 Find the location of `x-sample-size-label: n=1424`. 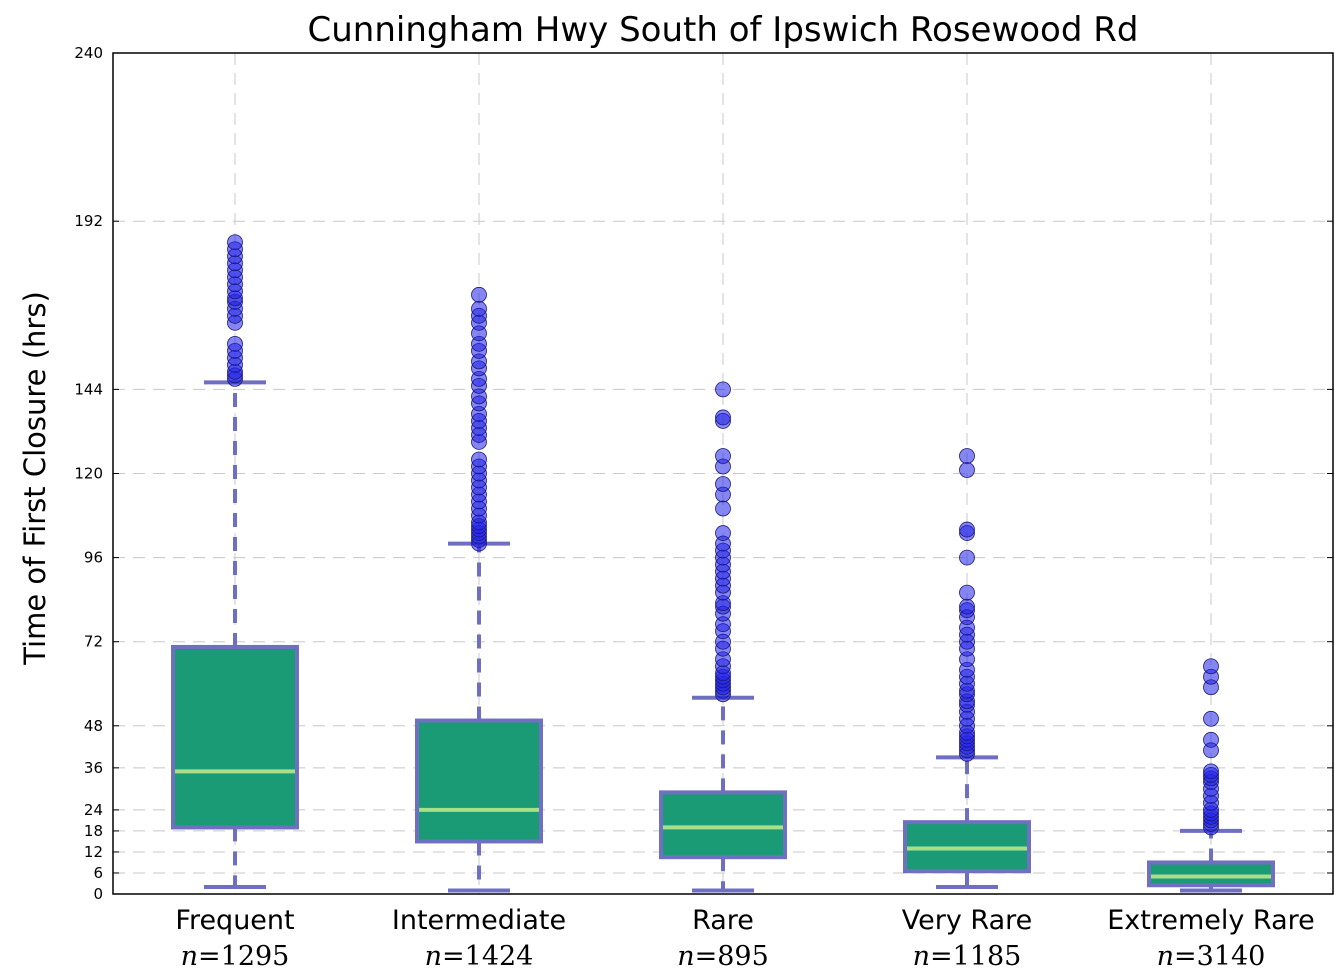

x-sample-size-label: n=1424 is located at coordinates (479, 956).